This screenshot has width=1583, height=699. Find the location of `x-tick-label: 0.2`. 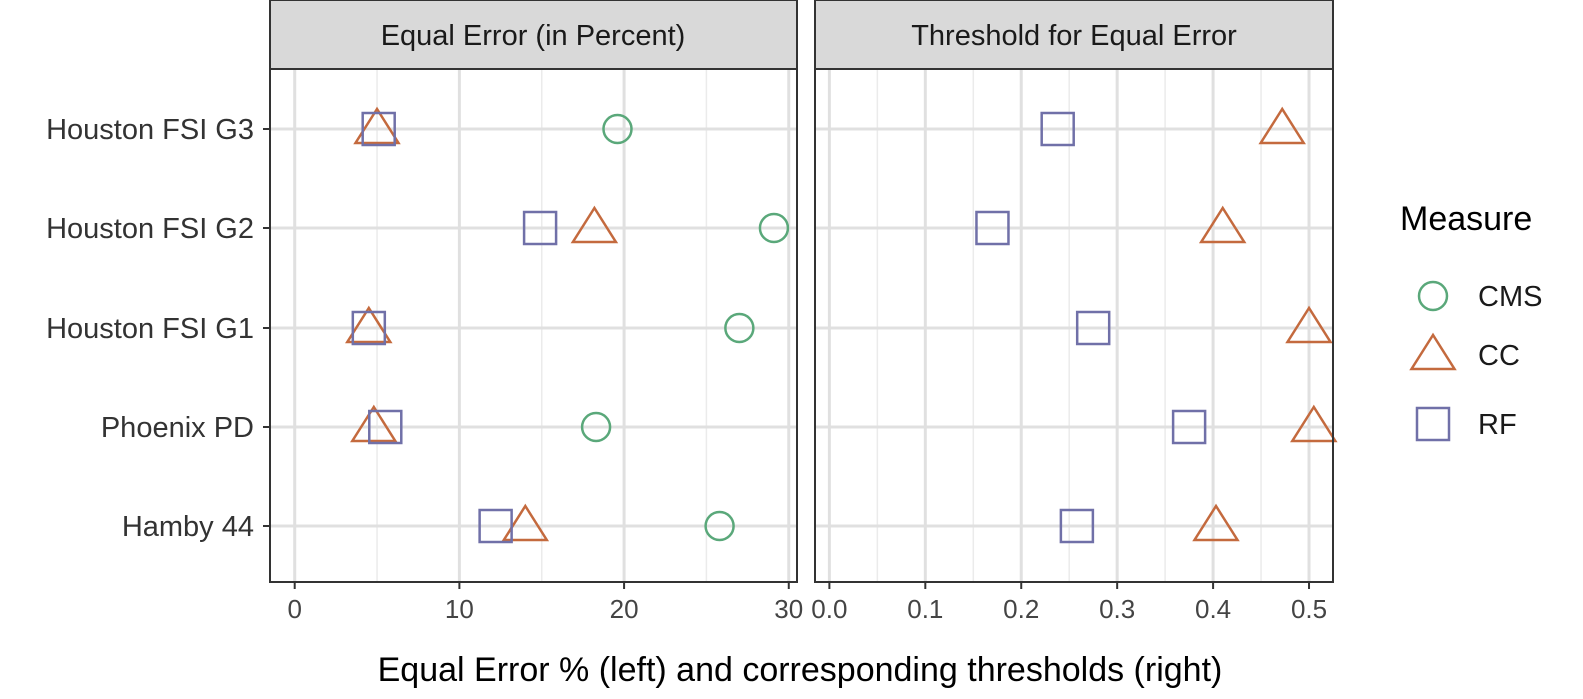

x-tick-label: 0.2 is located at coordinates (1021, 609).